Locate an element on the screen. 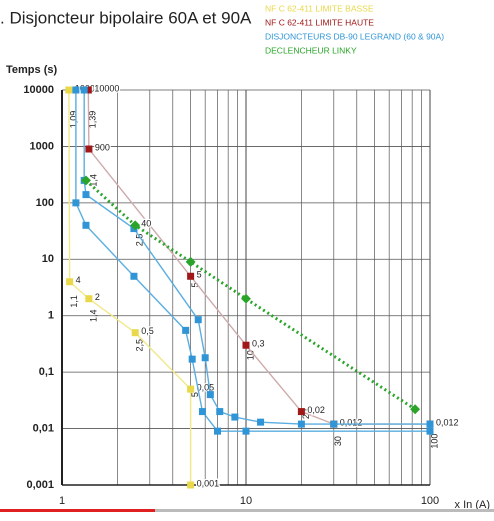 The height and width of the screenshot is (521, 494). annotation: 1,09 is located at coordinates (73, 120).